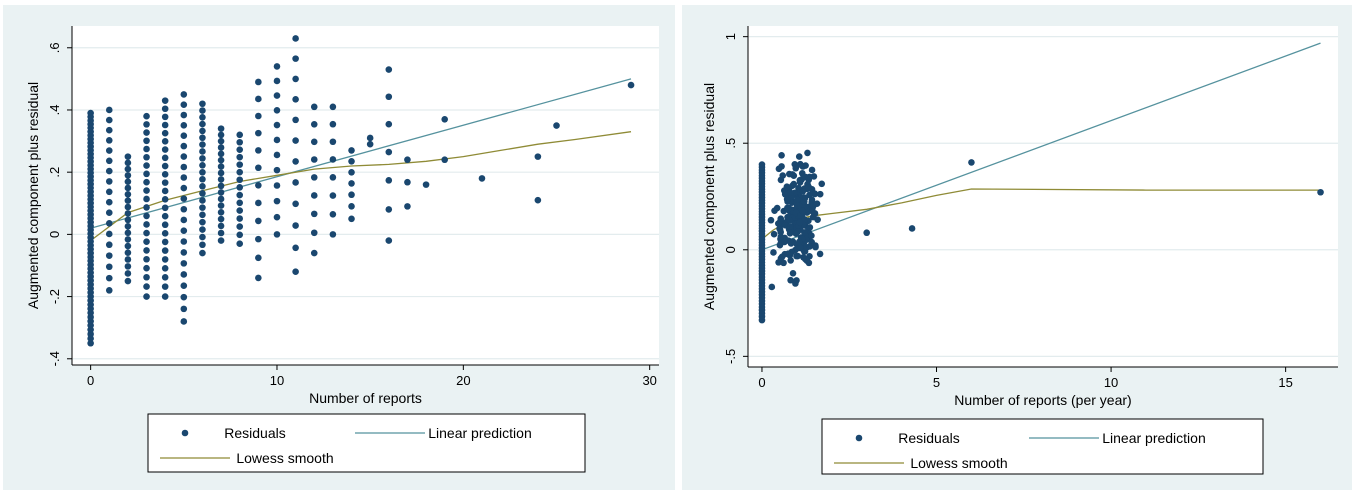 This screenshot has height=493, width=1355. Describe the element at coordinates (480, 433) in the screenshot. I see `legend-label: Linear prediction` at that location.